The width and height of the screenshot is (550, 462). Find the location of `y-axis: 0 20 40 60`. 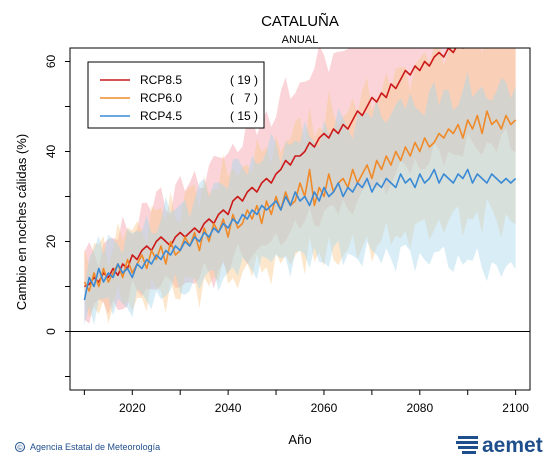

y-axis: 0 20 40 60 is located at coordinates (57, 216).